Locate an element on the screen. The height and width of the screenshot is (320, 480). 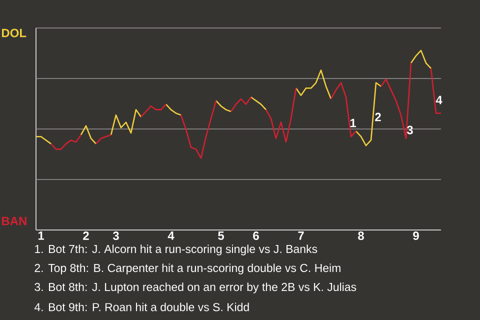
x-tick-label: 3 is located at coordinates (115, 236).